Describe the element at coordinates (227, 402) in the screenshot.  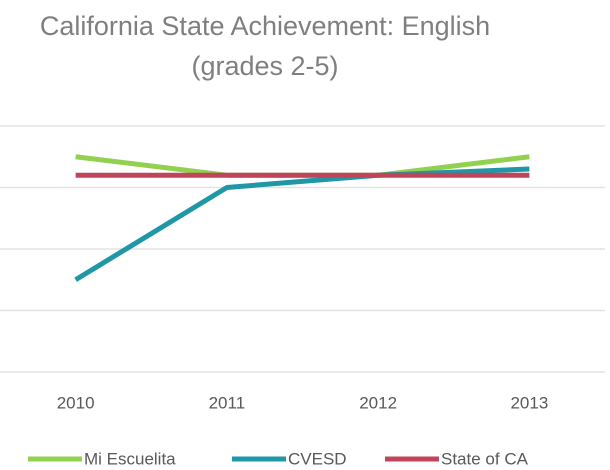
I see `x-tick-label: 2011` at that location.